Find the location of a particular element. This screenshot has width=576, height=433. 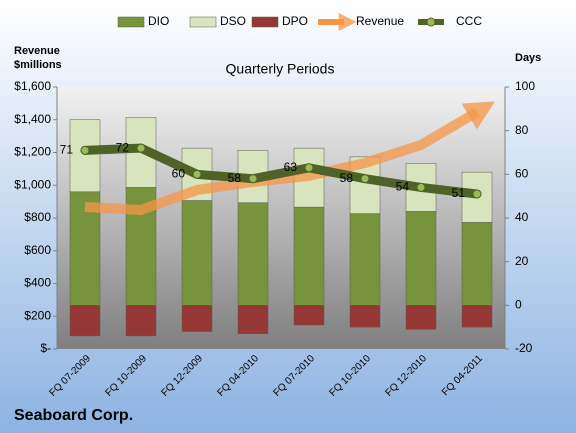

y2-tick-label: 0 is located at coordinates (518, 305).